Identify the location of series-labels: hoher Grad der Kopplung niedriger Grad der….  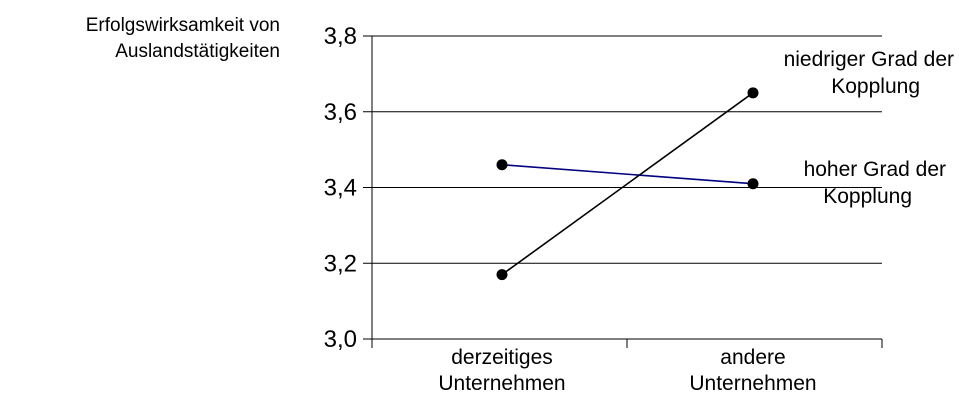
(869, 128).